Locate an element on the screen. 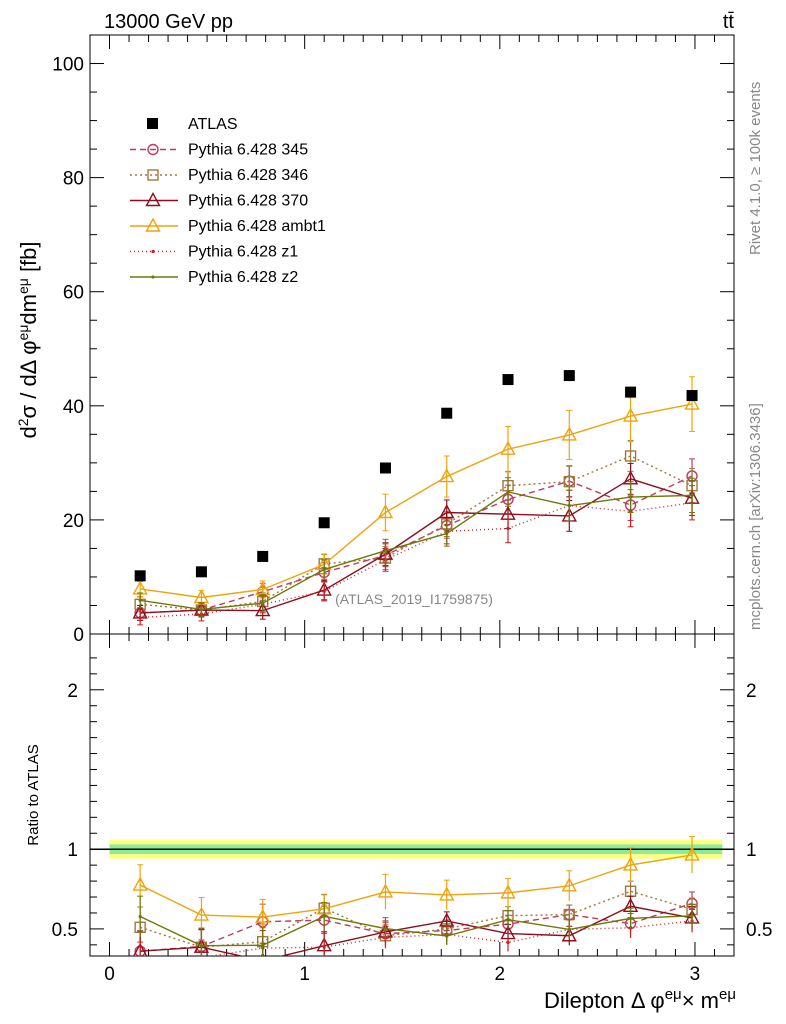 The image size is (786, 1024). y-tick-label-main: 0 is located at coordinates (78, 635).